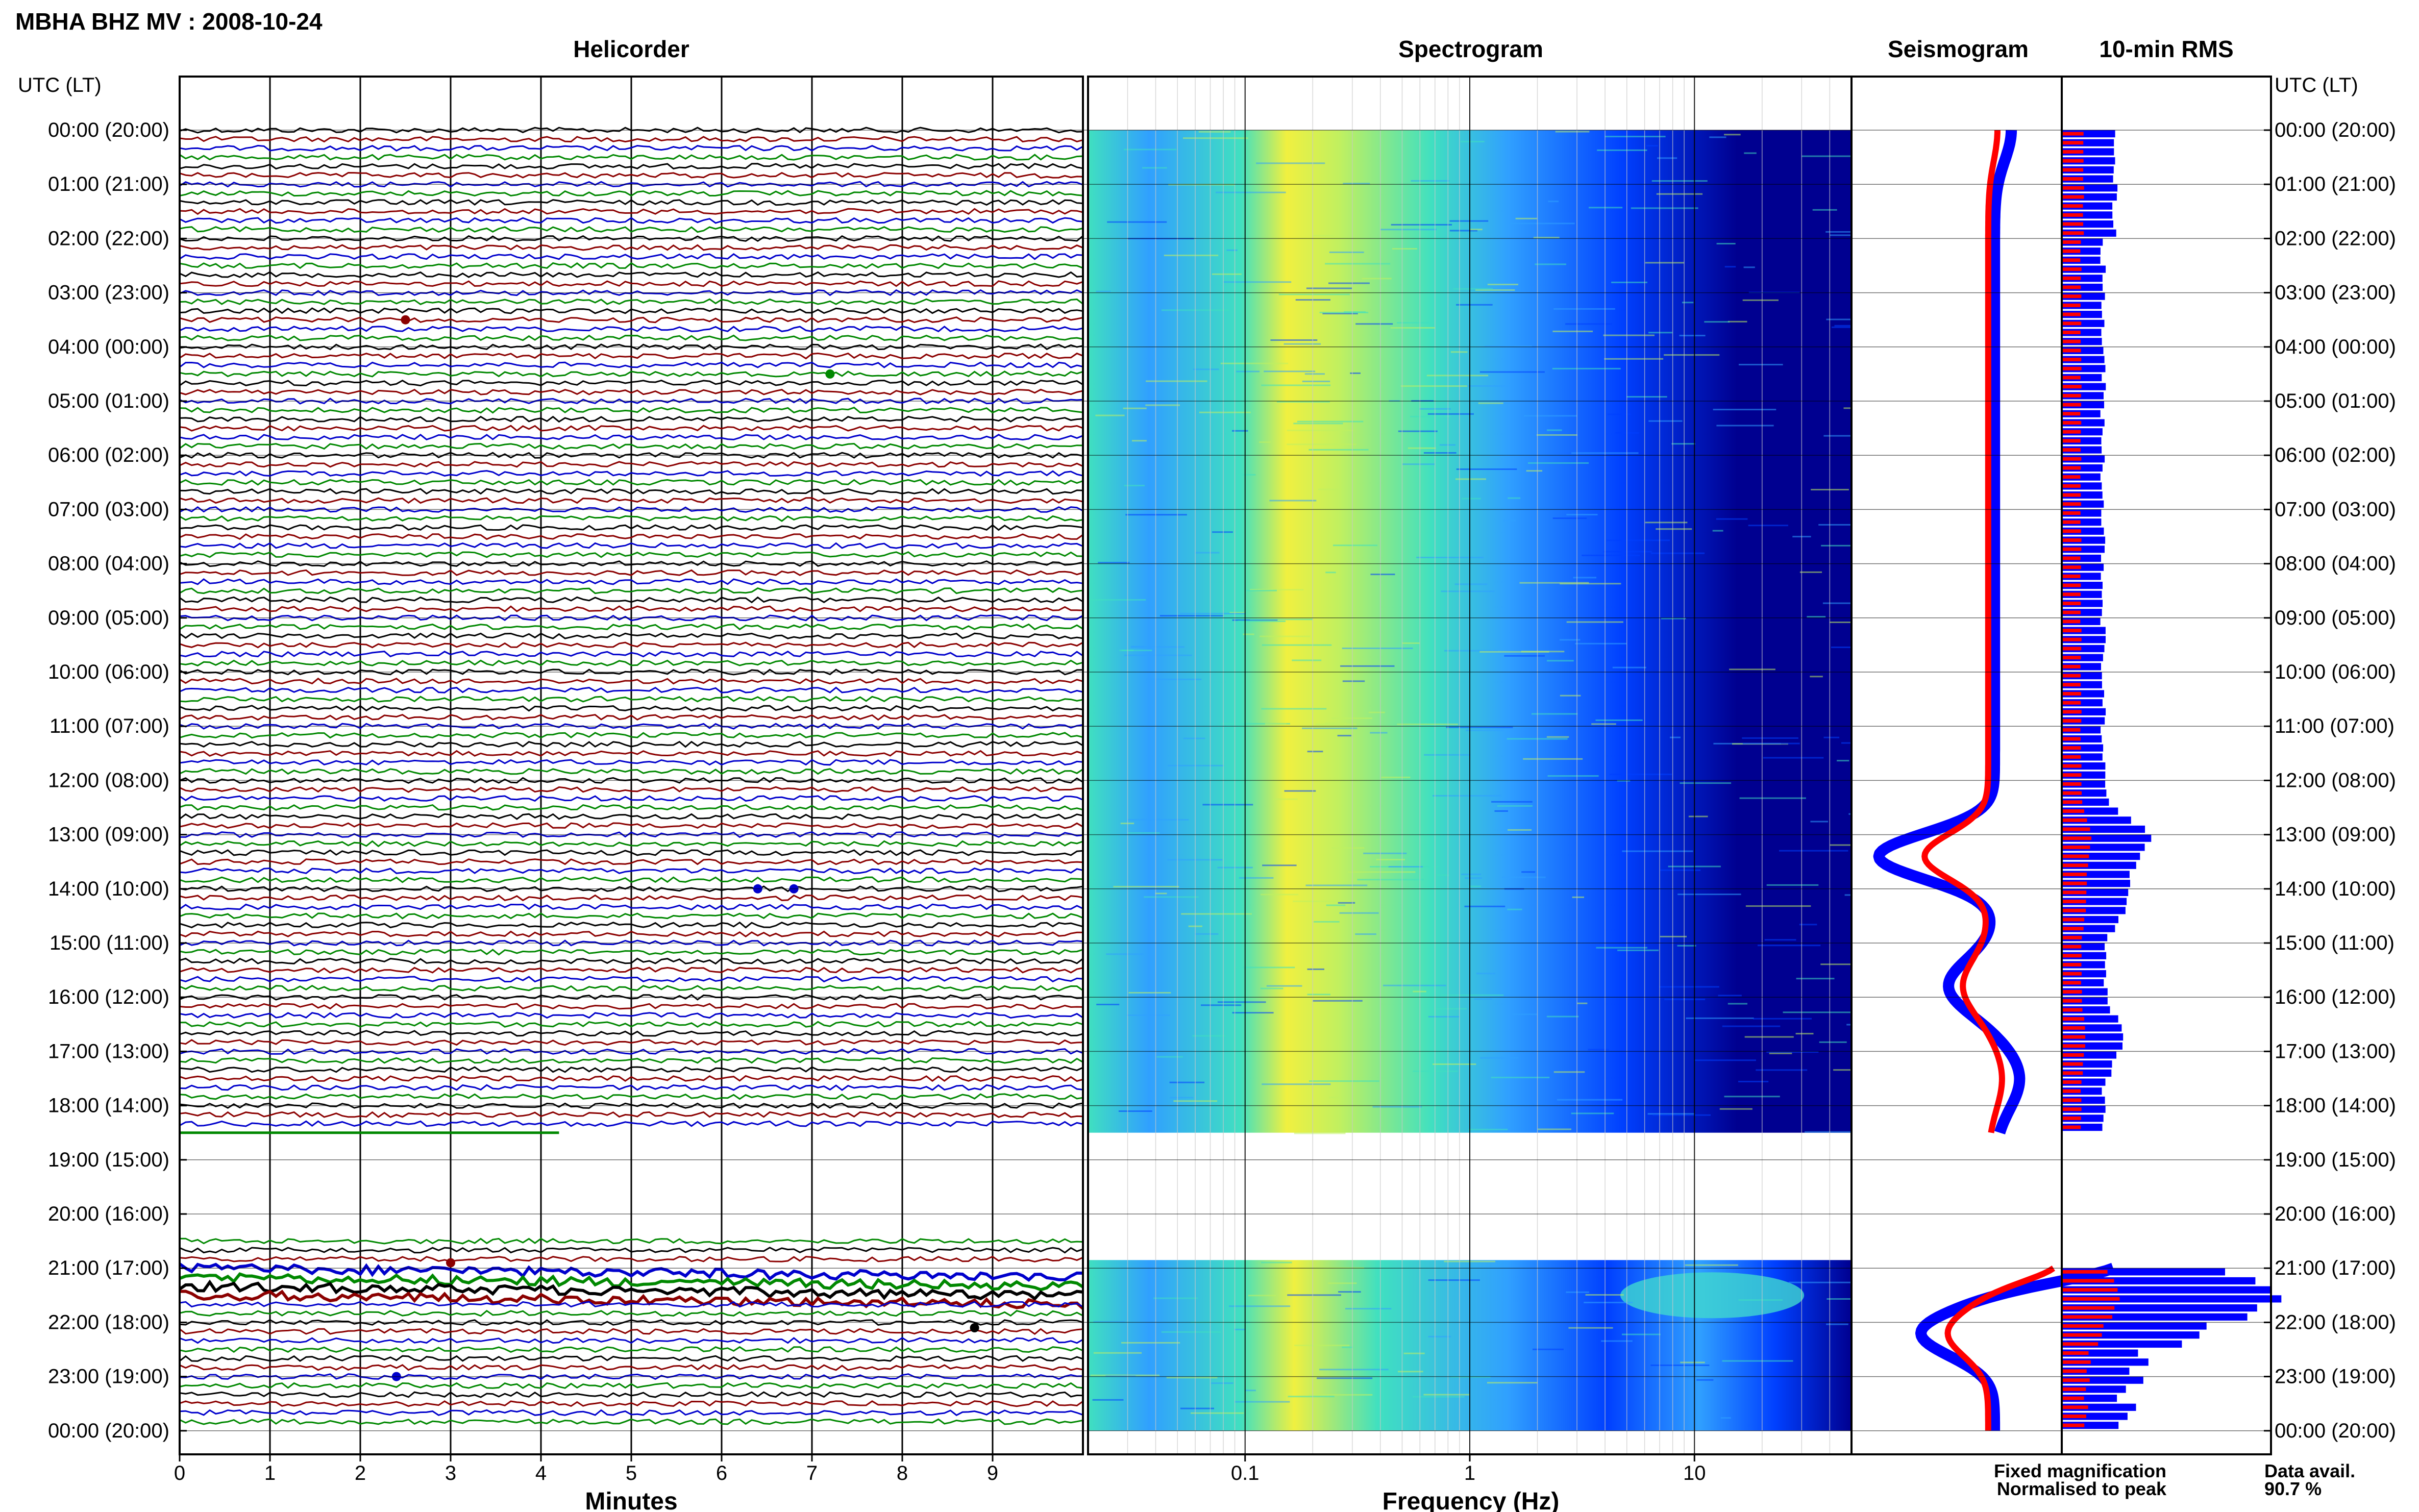  What do you see at coordinates (2335, 564) in the screenshot?
I see `time-tick-label-right: 08:00 (04:00)` at bounding box center [2335, 564].